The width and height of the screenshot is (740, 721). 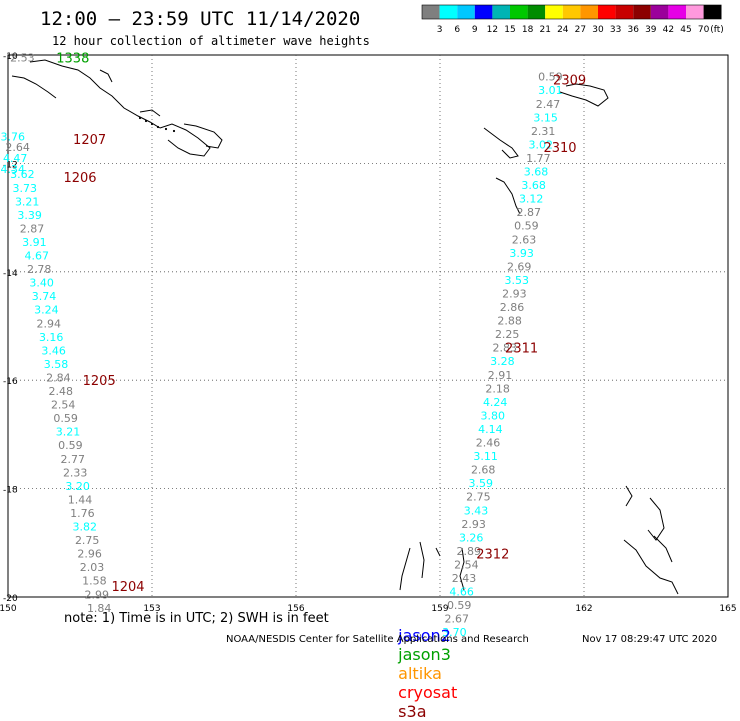 What do you see at coordinates (524, 239) in the screenshot?
I see `wave-height-label: 2.63` at bounding box center [524, 239].